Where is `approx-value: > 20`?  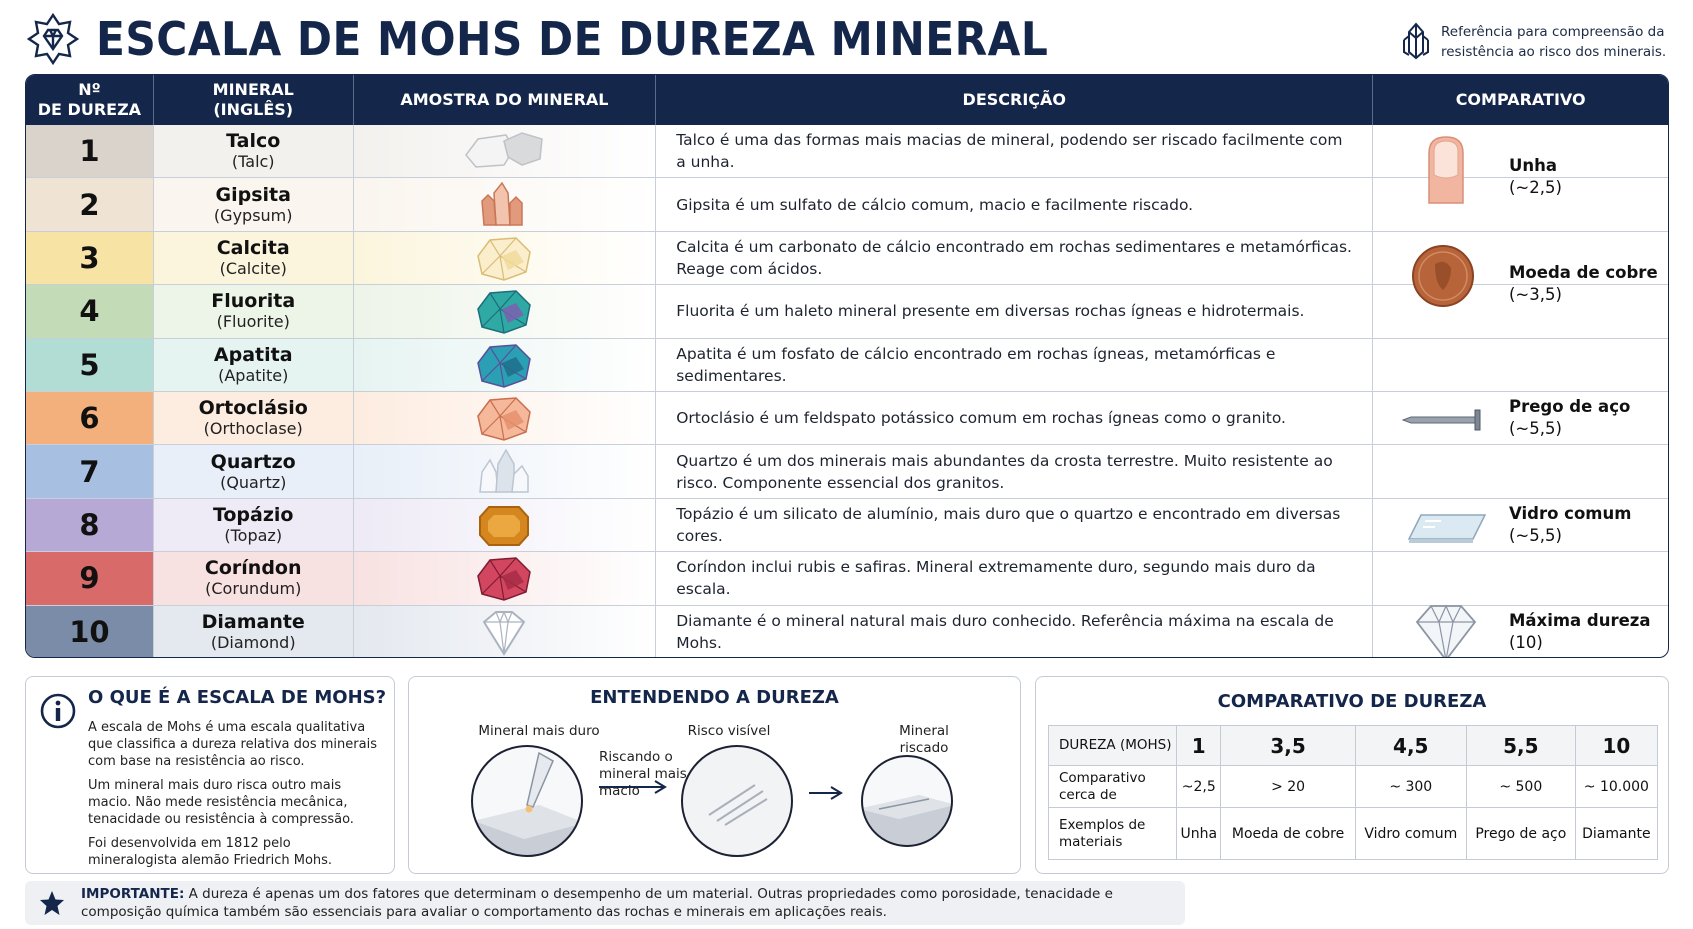
approx-value: > 20 is located at coordinates (1288, 786).